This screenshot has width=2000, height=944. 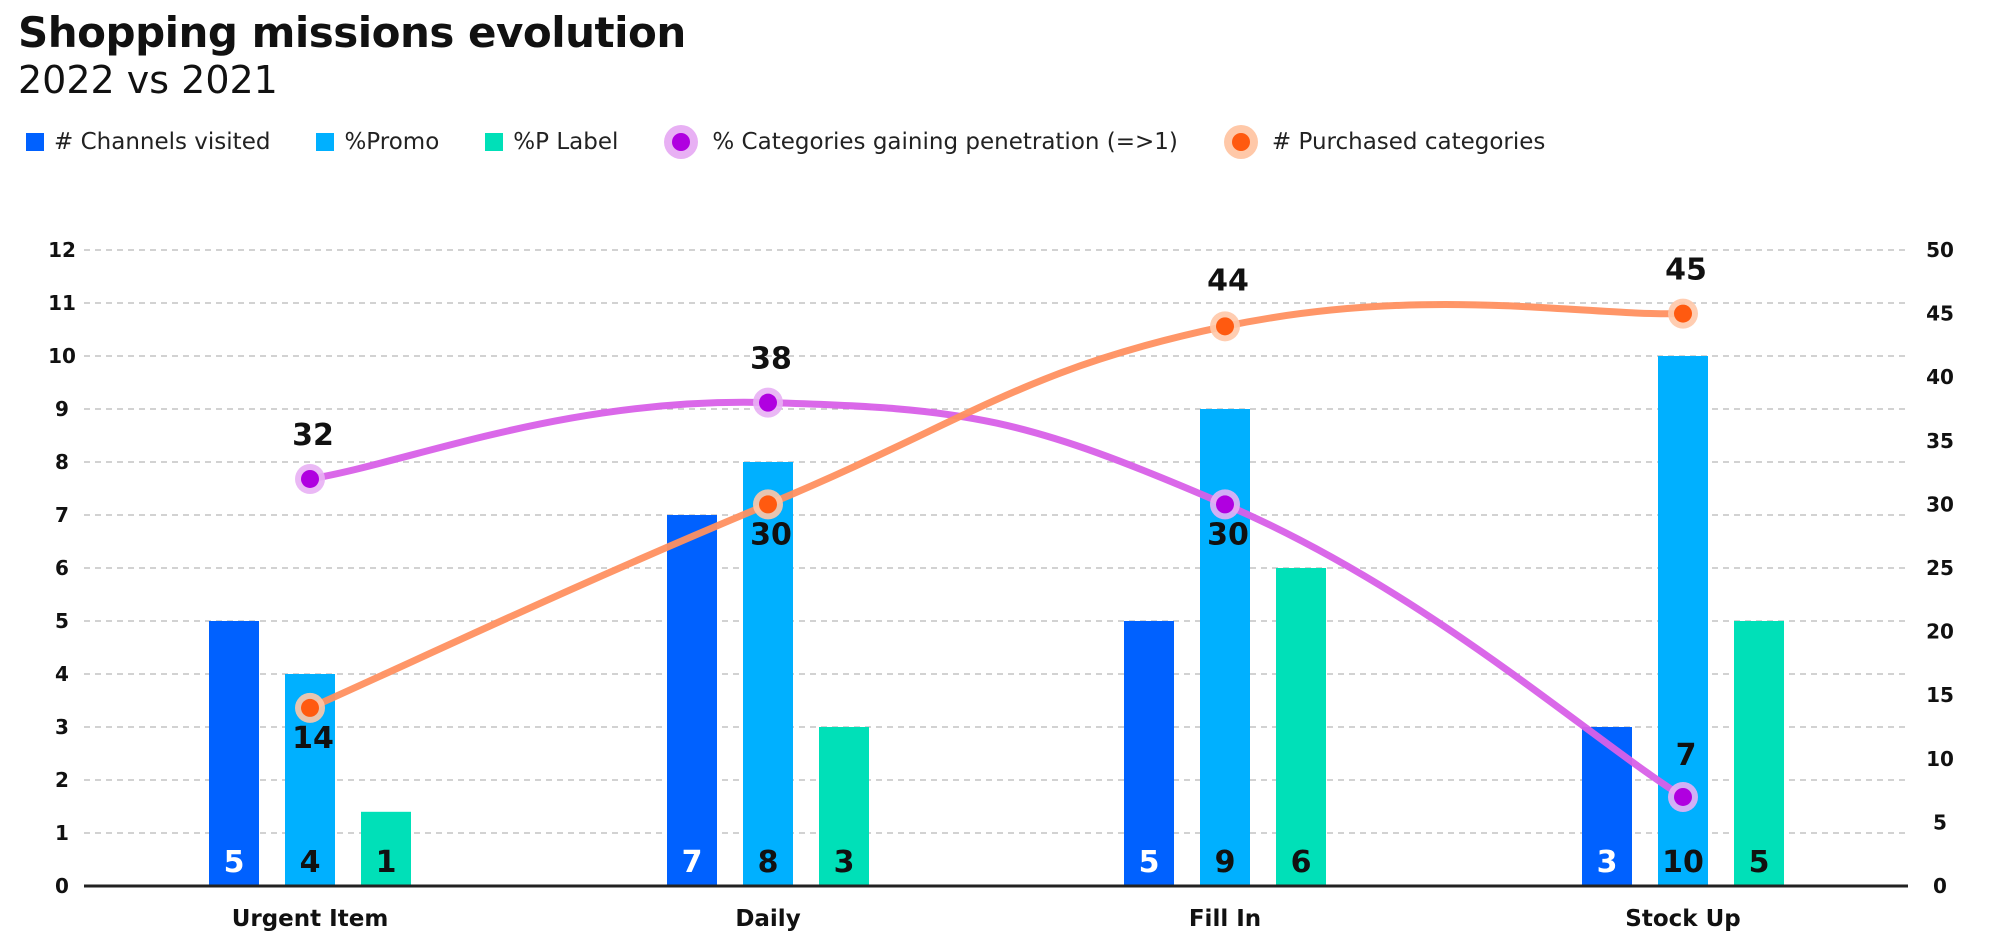 What do you see at coordinates (1686, 270) in the screenshot?
I see `point-value-label: 45` at bounding box center [1686, 270].